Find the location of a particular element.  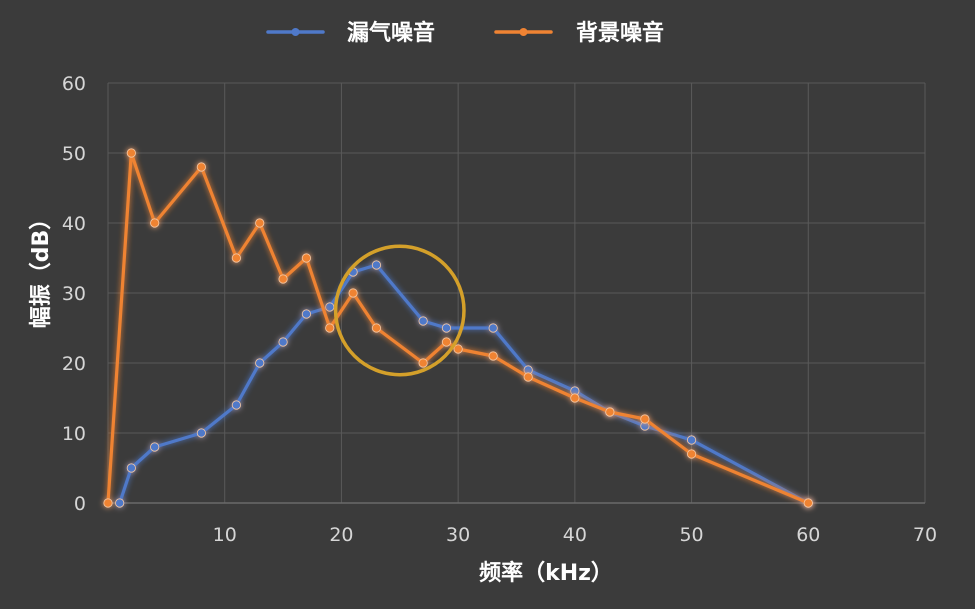

x-tick-label: 20 is located at coordinates (341, 535).